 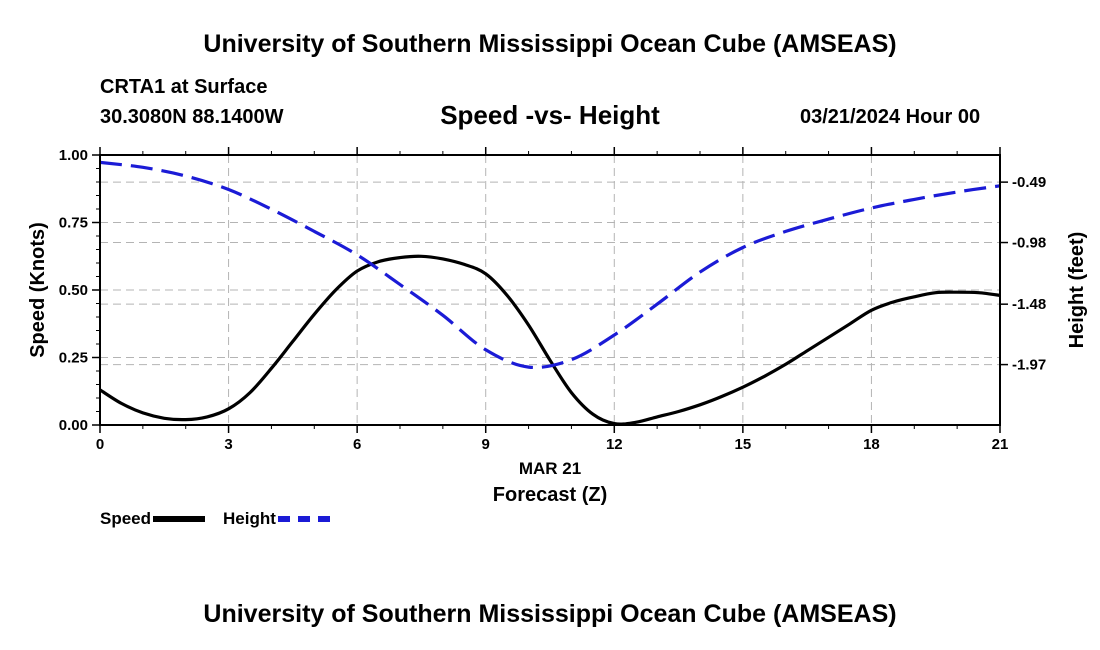 What do you see at coordinates (73, 358) in the screenshot?
I see `y-tick-label: 0.25` at bounding box center [73, 358].